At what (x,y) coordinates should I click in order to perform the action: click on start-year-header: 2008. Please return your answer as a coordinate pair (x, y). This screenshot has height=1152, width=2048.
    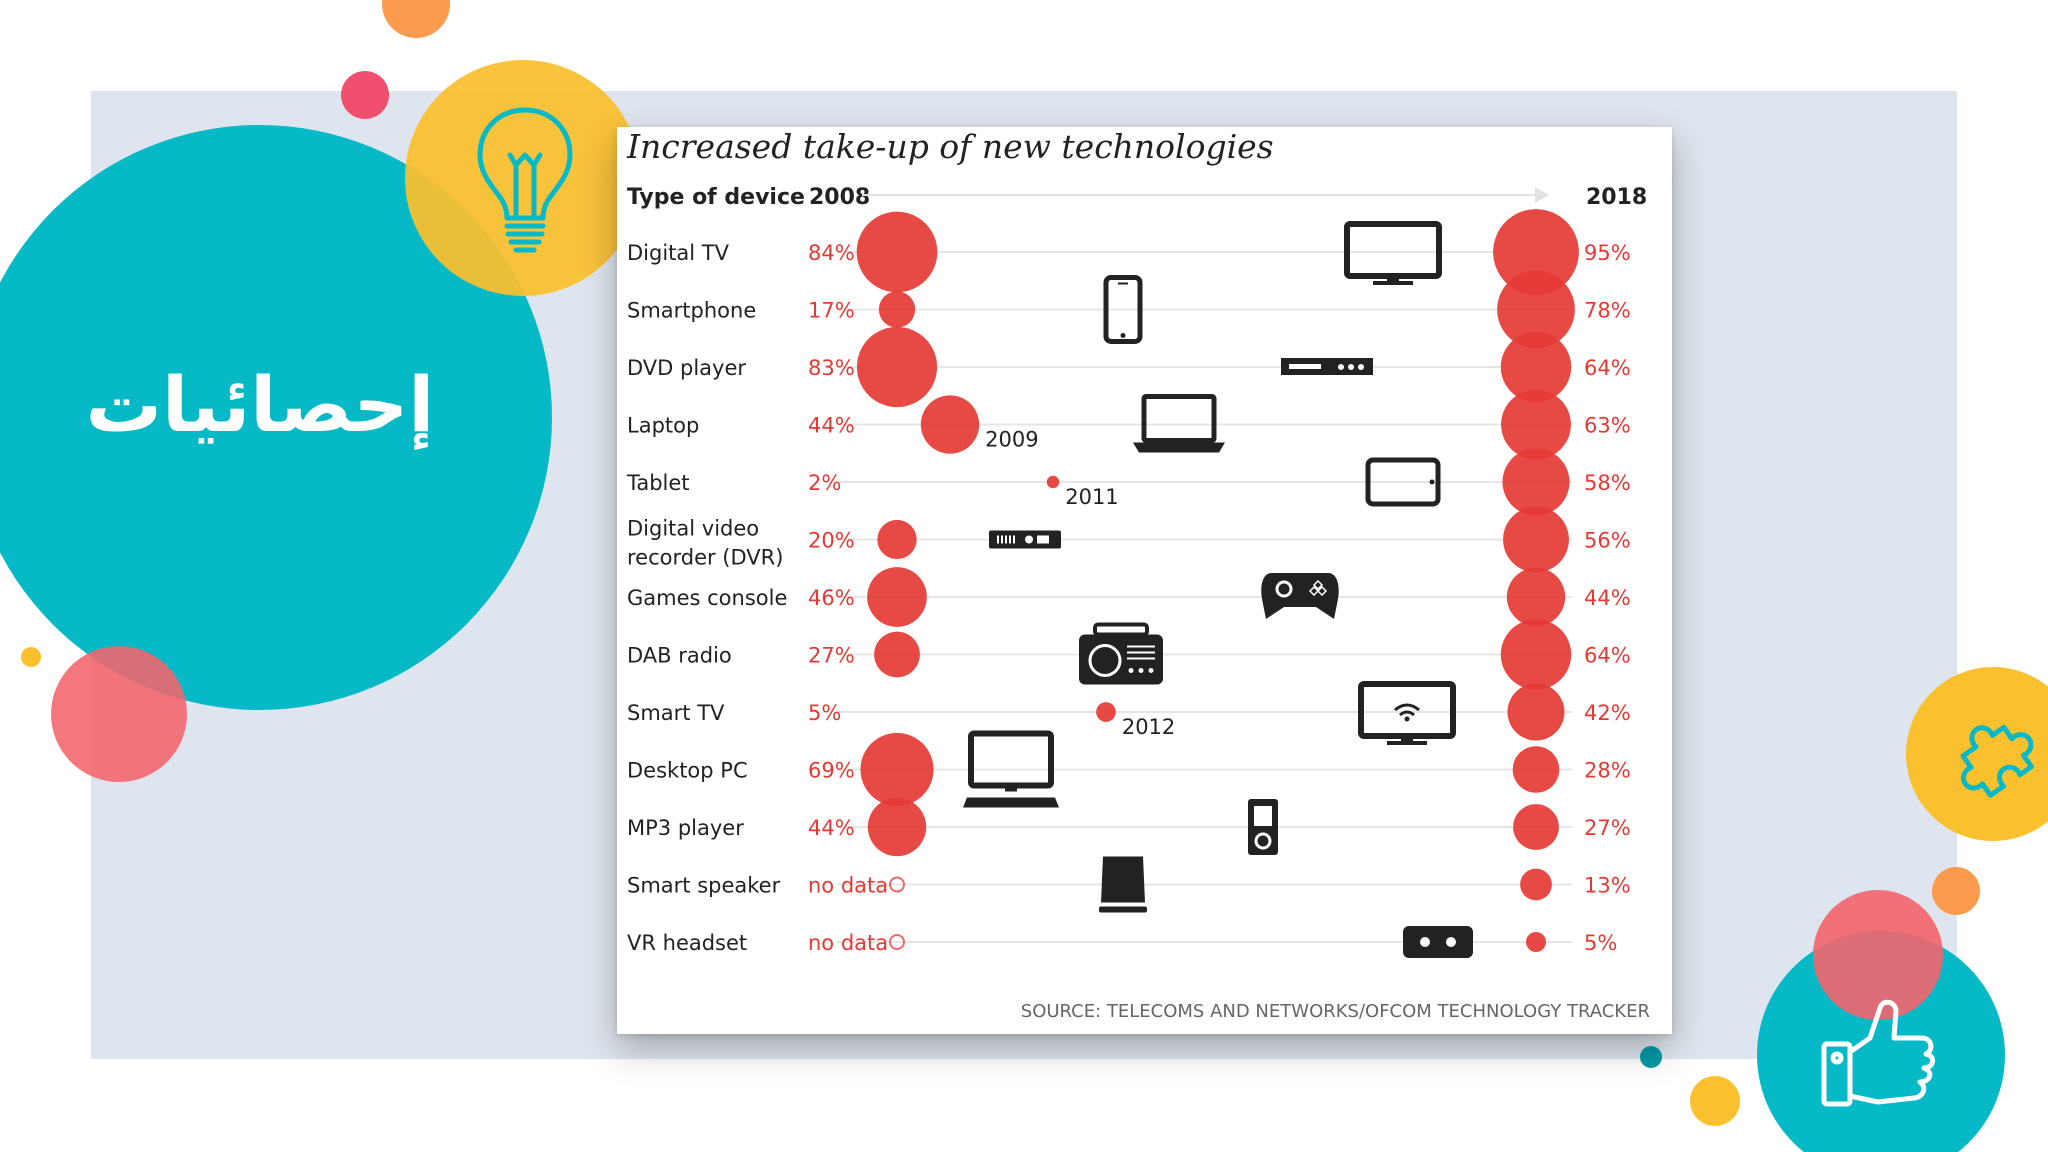
    Looking at the image, I should click on (839, 197).